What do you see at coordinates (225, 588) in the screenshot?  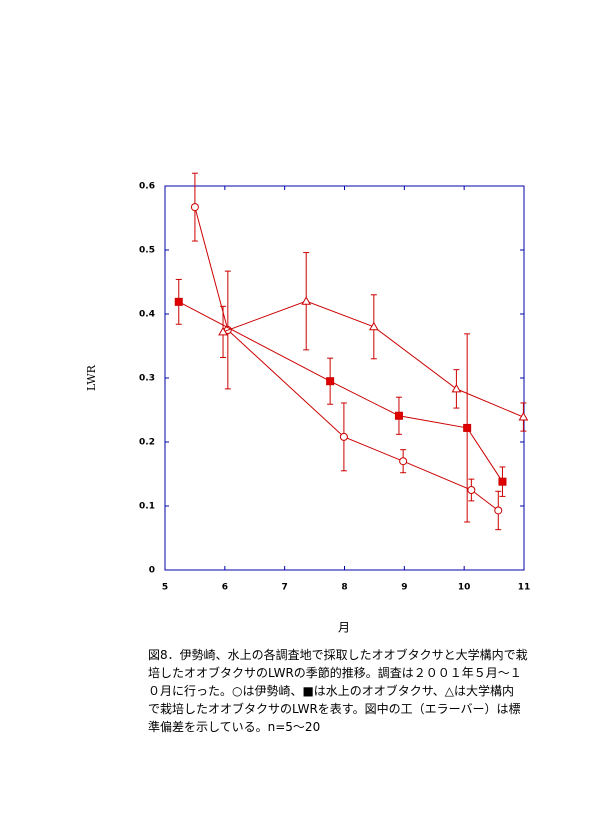 I see `x-tick-label: 6` at bounding box center [225, 588].